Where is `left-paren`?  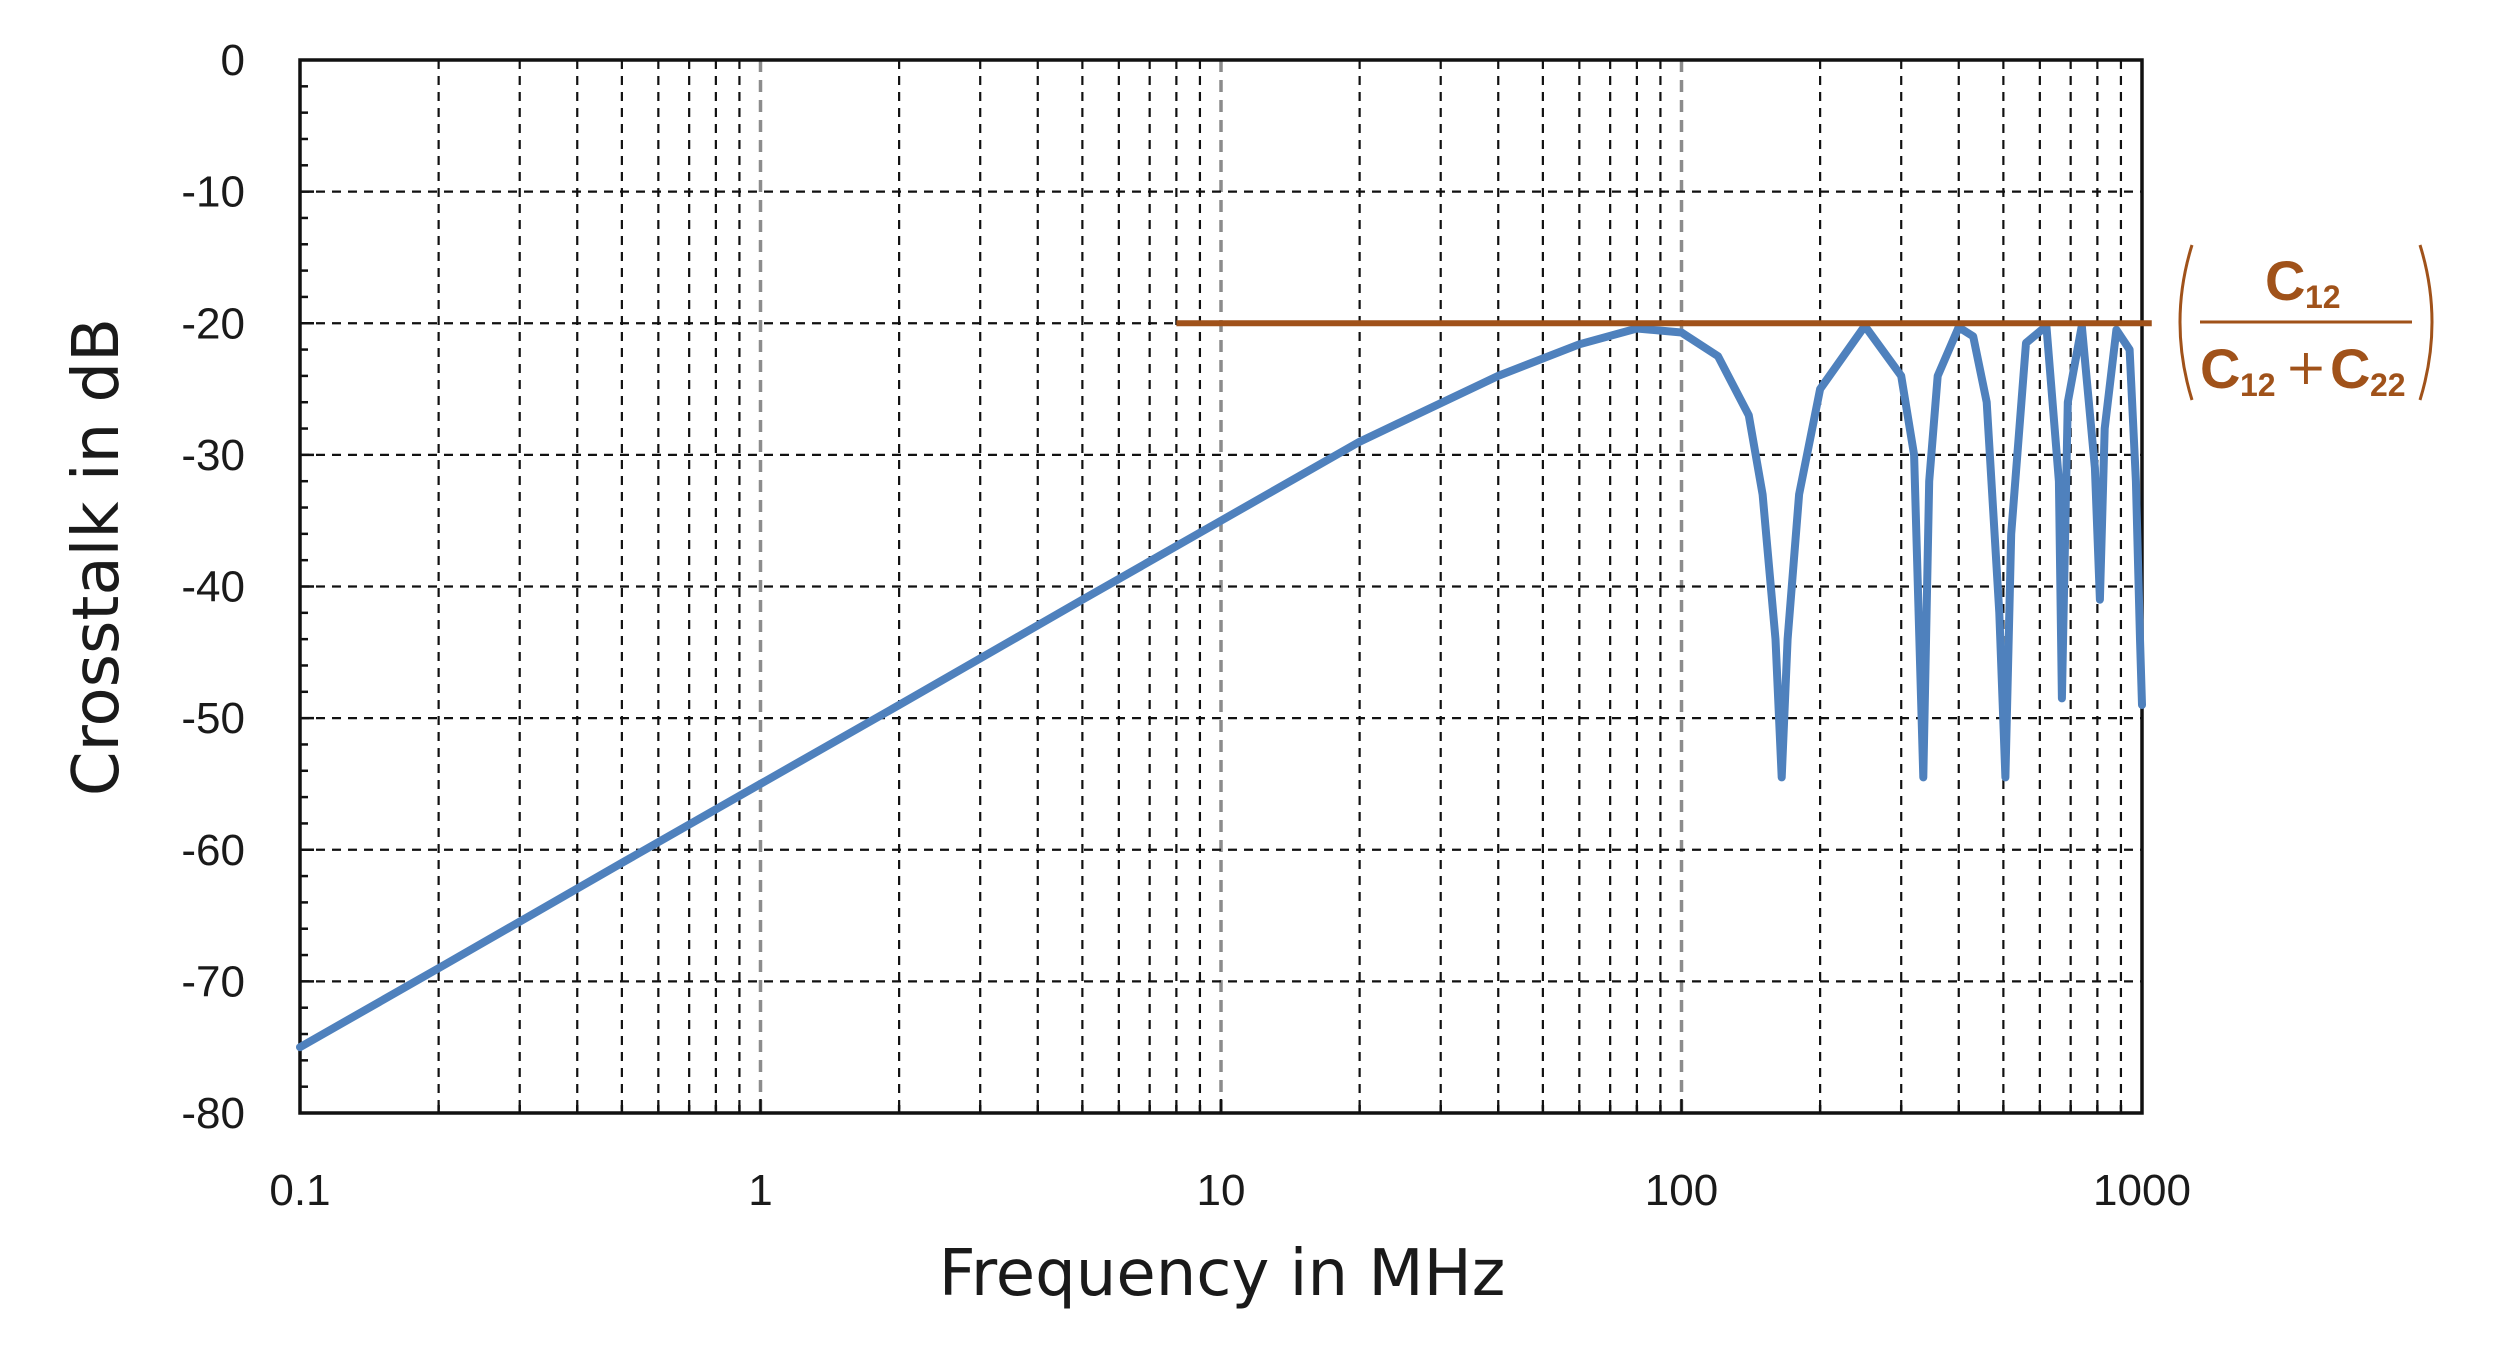 left-paren is located at coordinates (2186, 322).